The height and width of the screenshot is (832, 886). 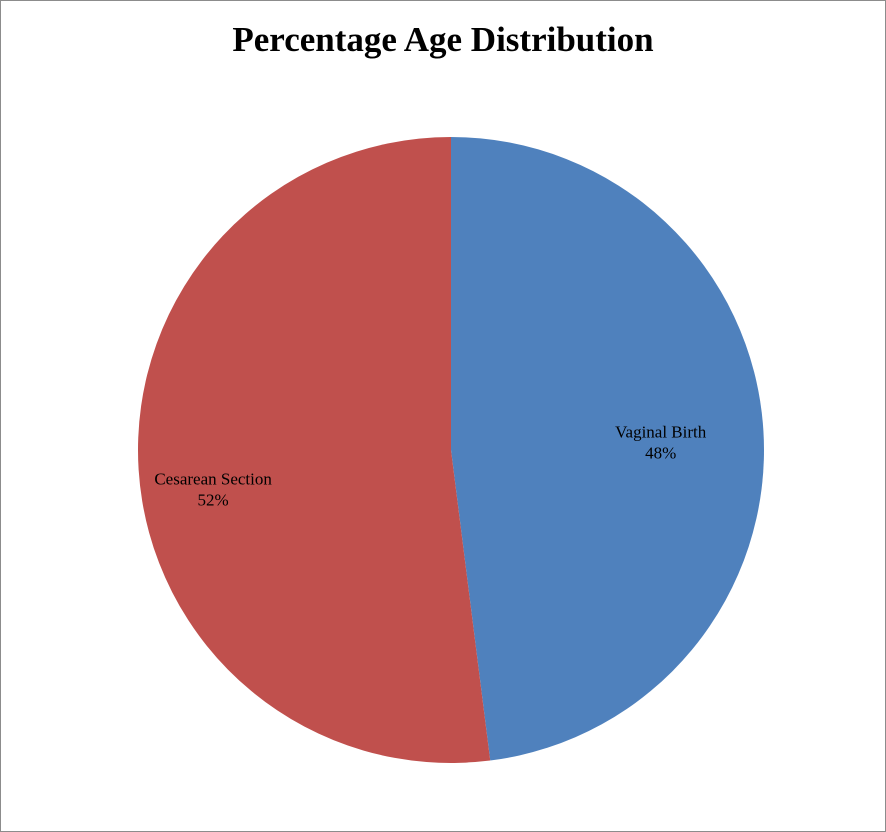 What do you see at coordinates (443, 39) in the screenshot?
I see `chart-title: Percentage Age Distribution` at bounding box center [443, 39].